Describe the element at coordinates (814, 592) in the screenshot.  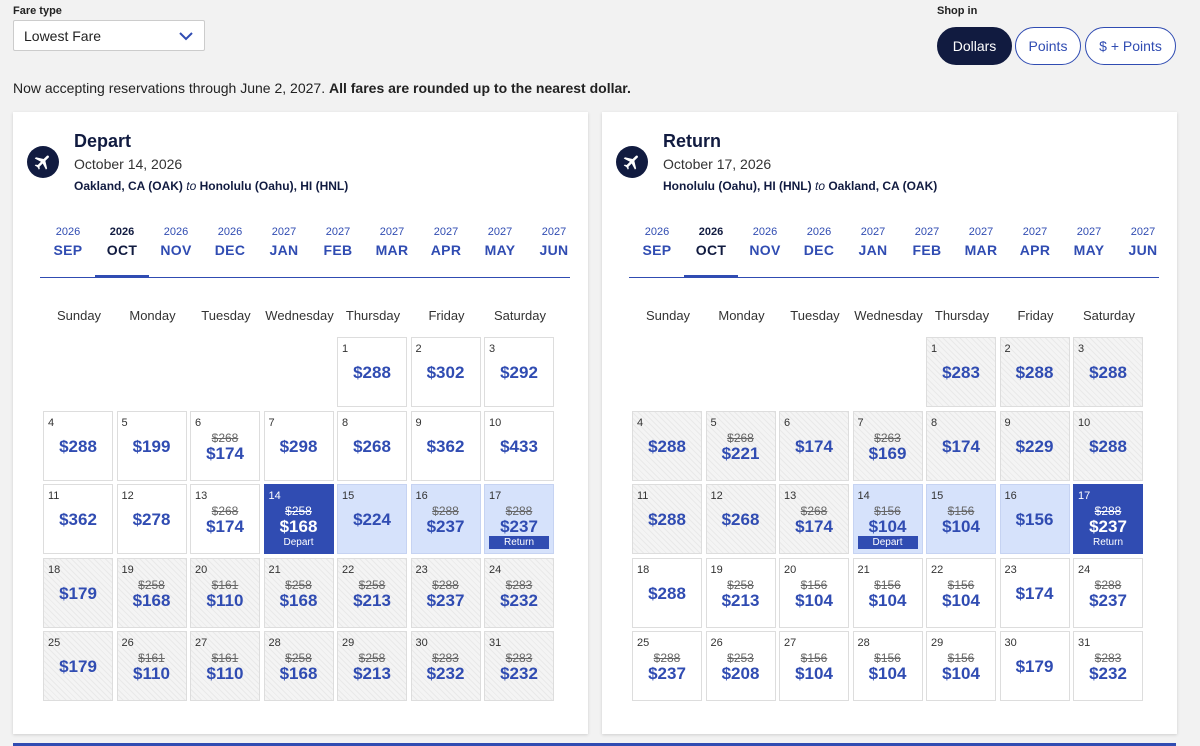
I see `calendar-day-cell: 20 $156 $104` at that location.